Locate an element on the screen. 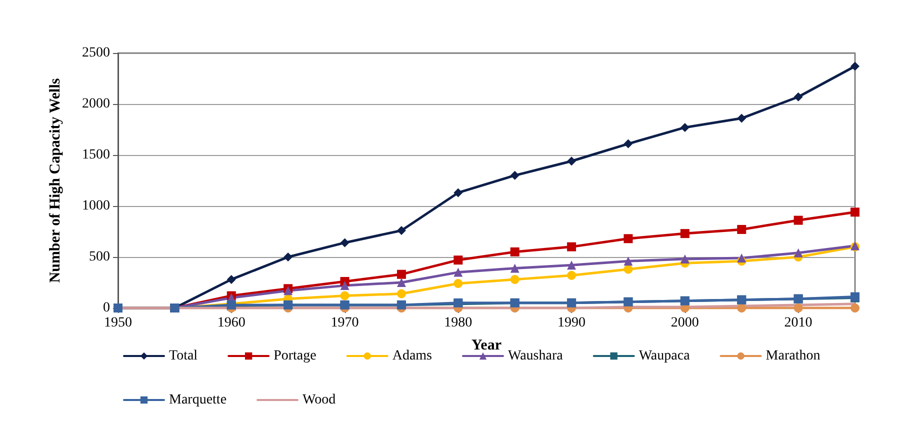 The height and width of the screenshot is (428, 913). y-tick-label: 1000 is located at coordinates (96, 206).